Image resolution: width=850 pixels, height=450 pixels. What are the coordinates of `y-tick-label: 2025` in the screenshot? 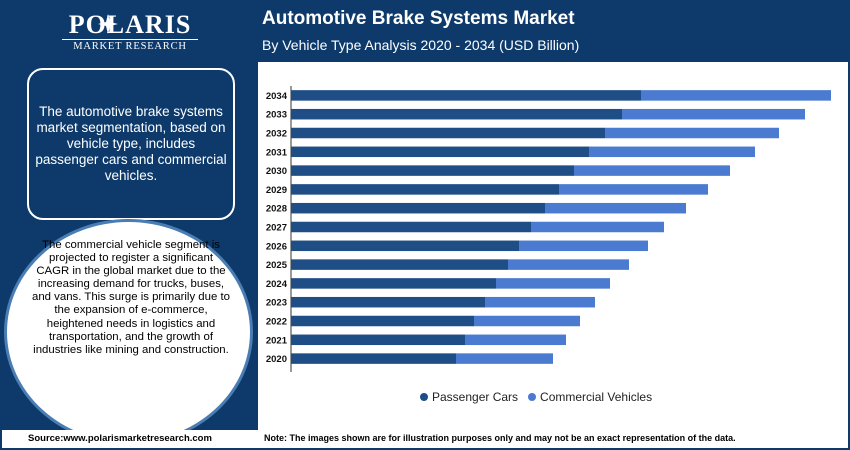 It's located at (277, 265).